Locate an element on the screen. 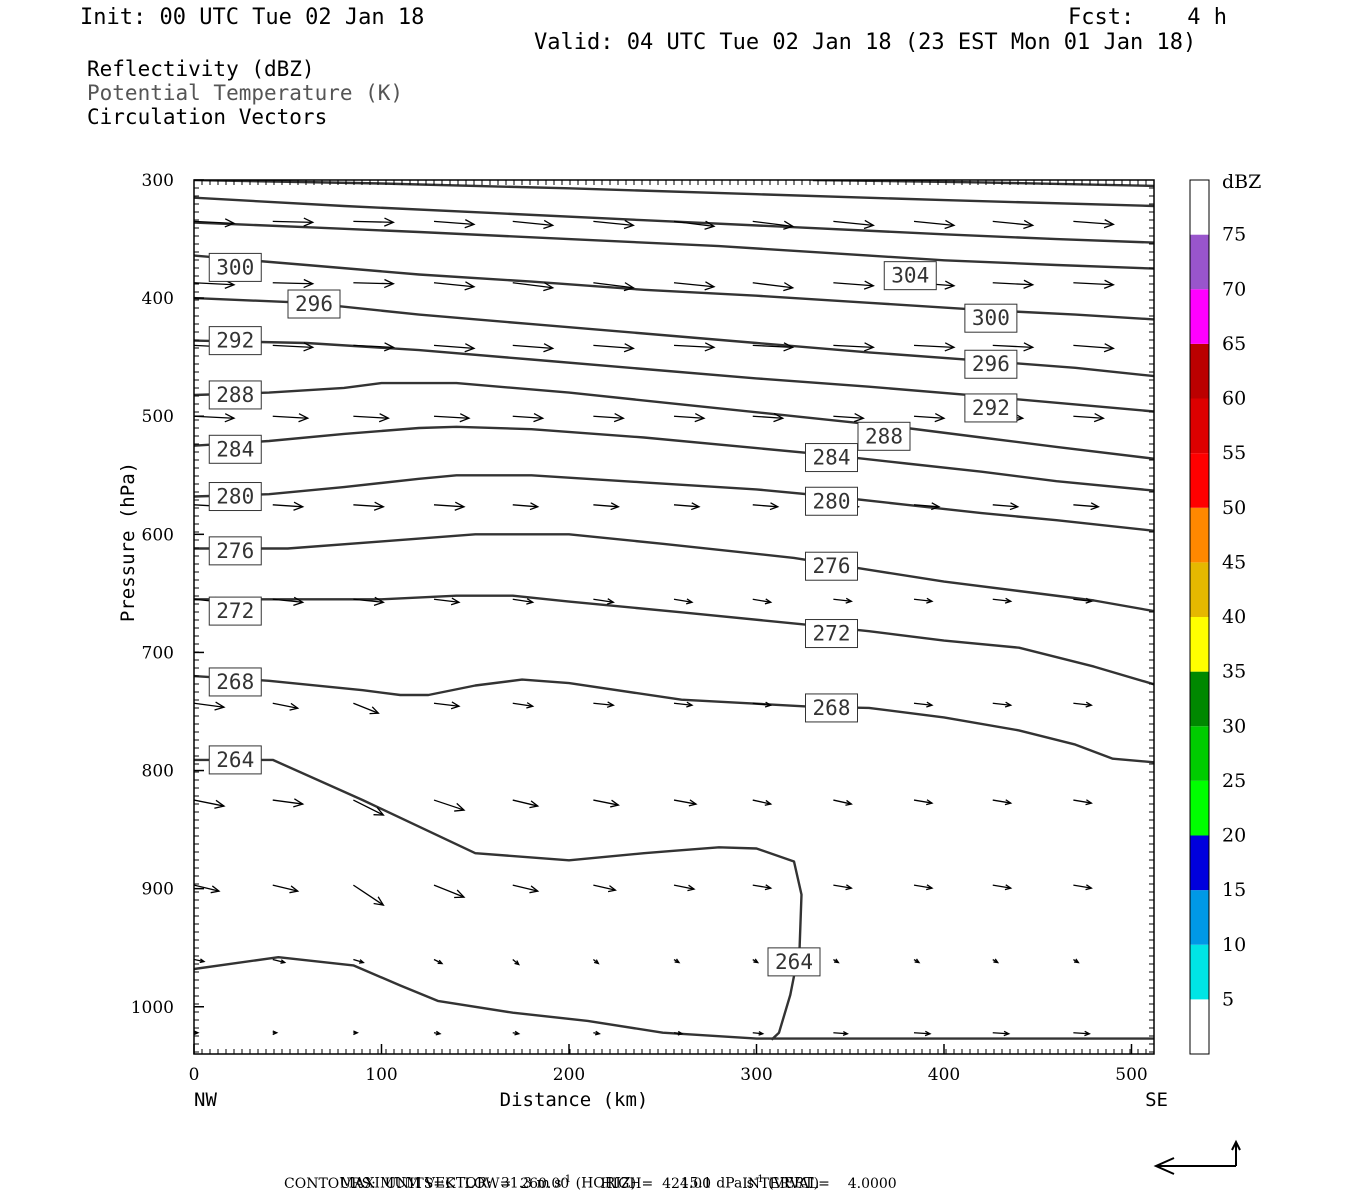 The width and height of the screenshot is (1350, 1200). contour-label-text: 268 is located at coordinates (832, 708).